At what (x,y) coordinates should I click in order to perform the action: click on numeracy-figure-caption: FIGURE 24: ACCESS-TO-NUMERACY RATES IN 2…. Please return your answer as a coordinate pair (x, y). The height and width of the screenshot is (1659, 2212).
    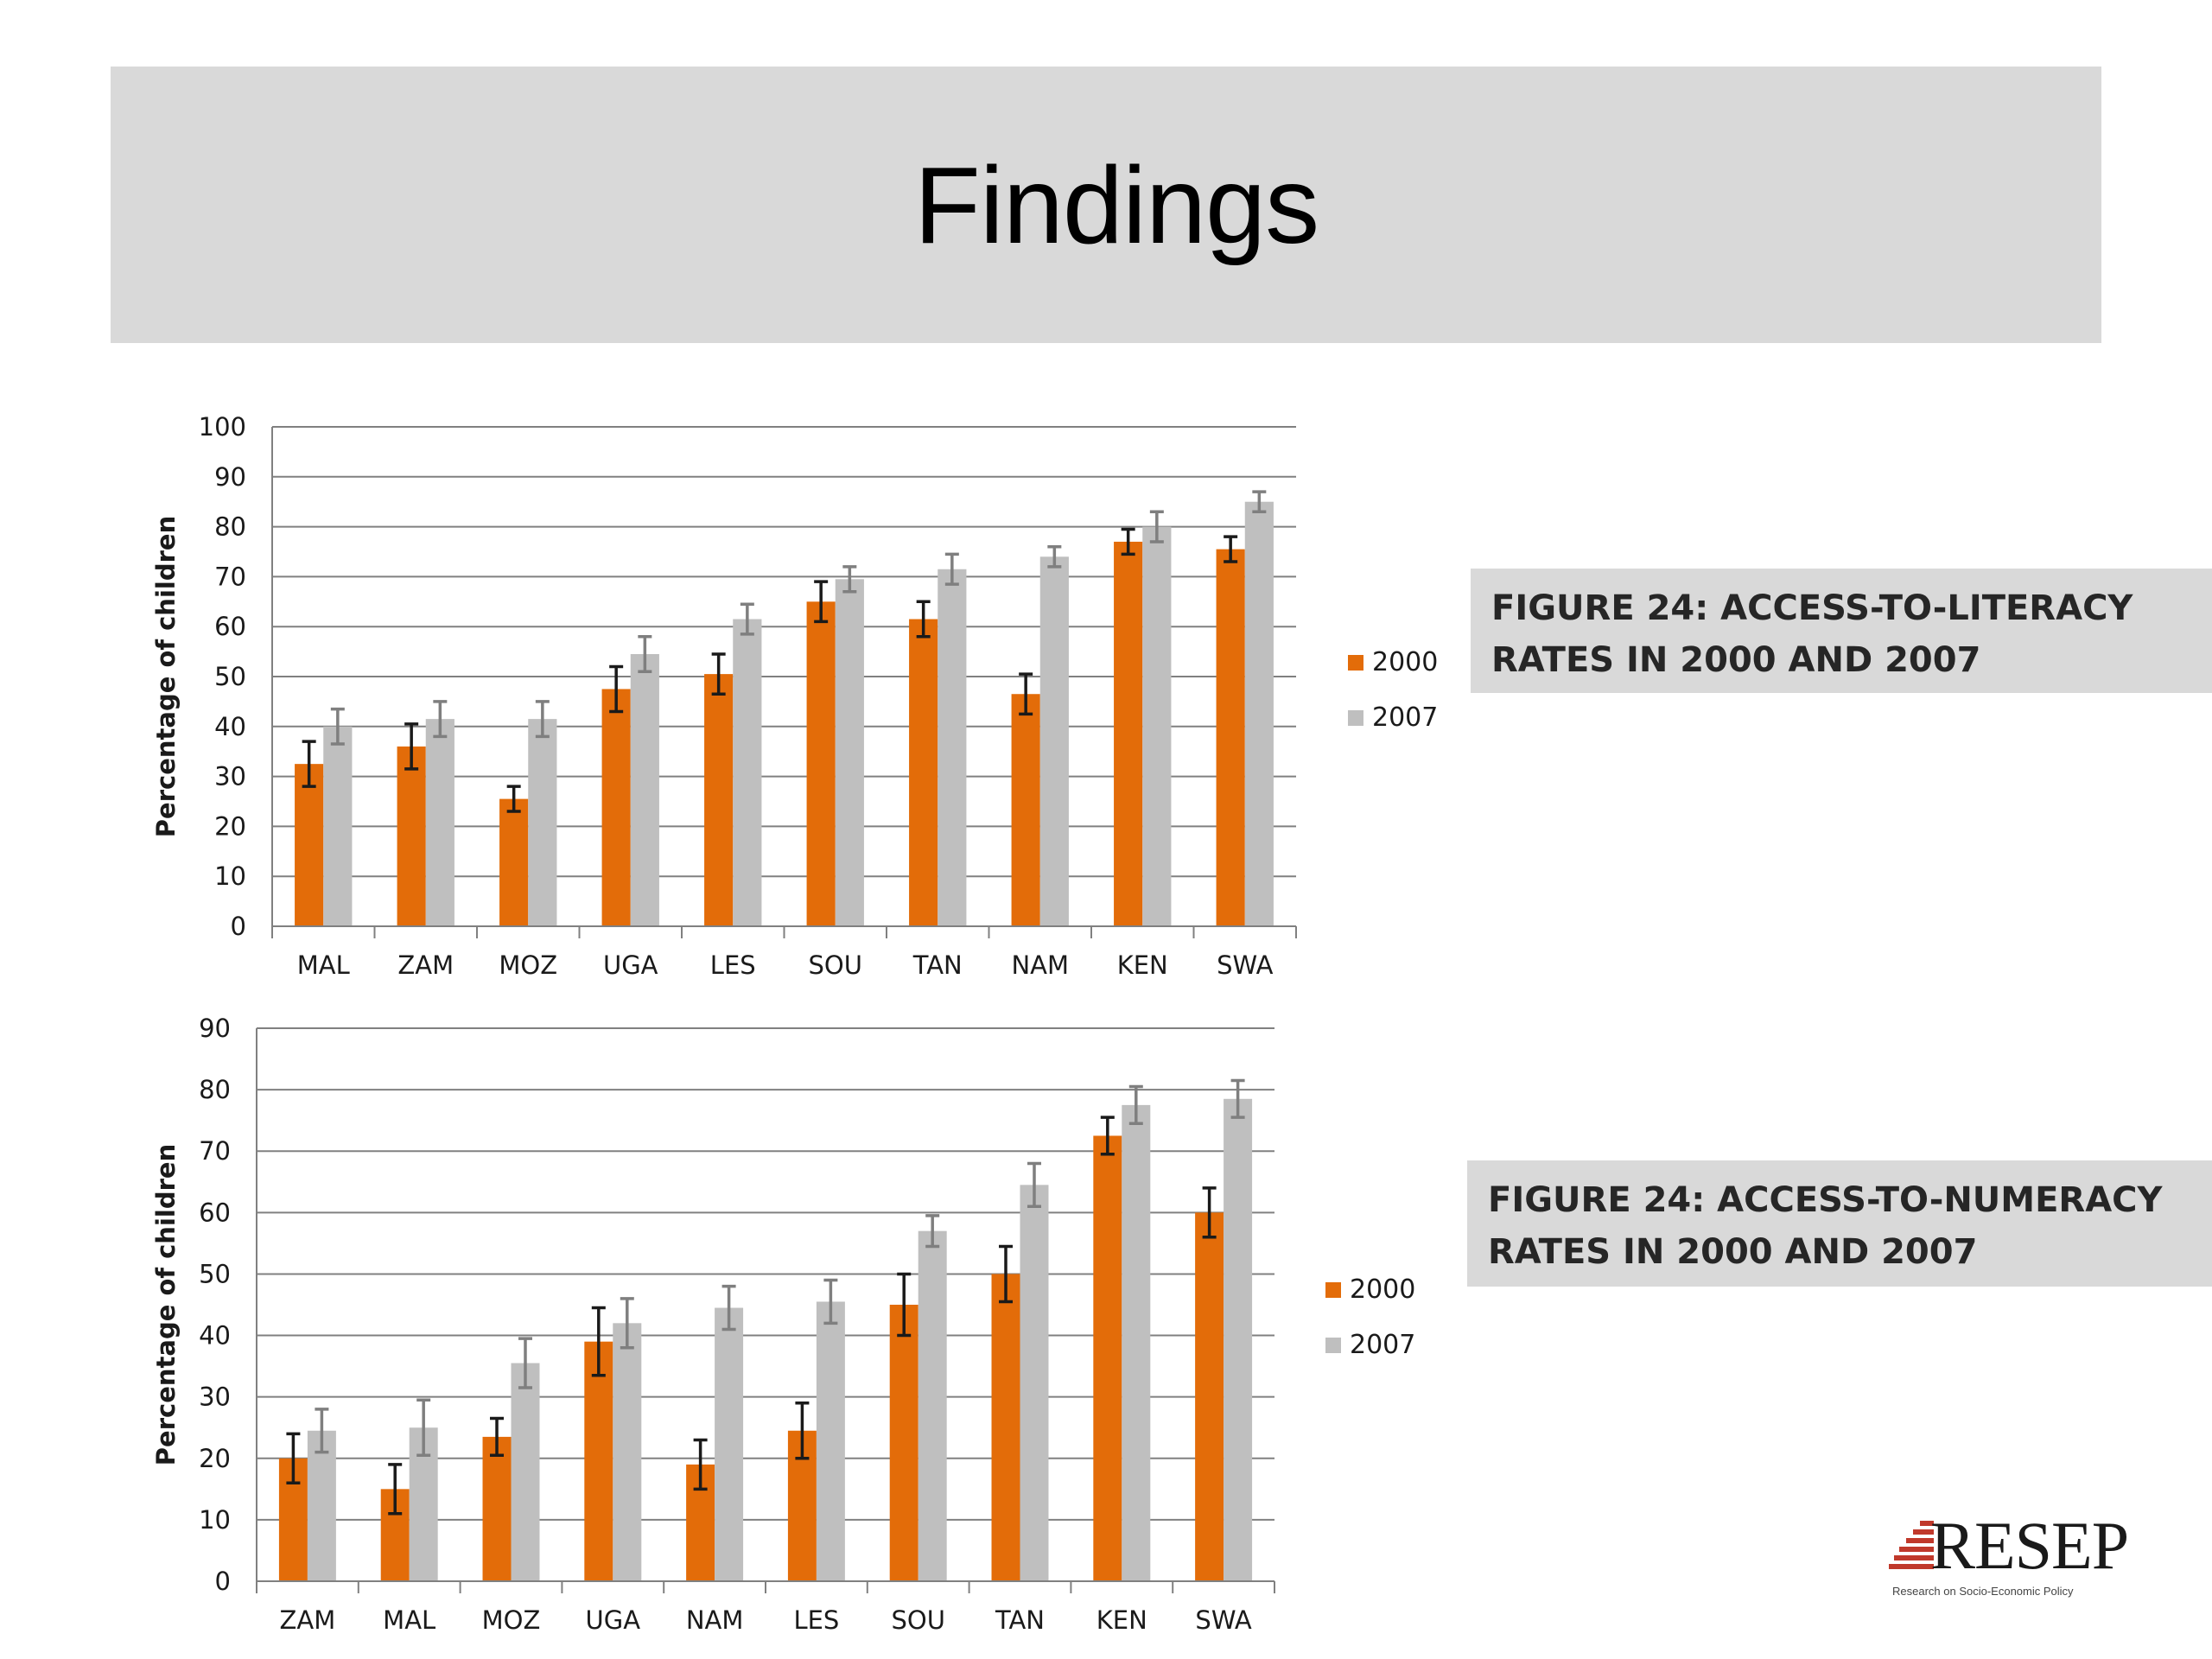
    Looking at the image, I should click on (1839, 1223).